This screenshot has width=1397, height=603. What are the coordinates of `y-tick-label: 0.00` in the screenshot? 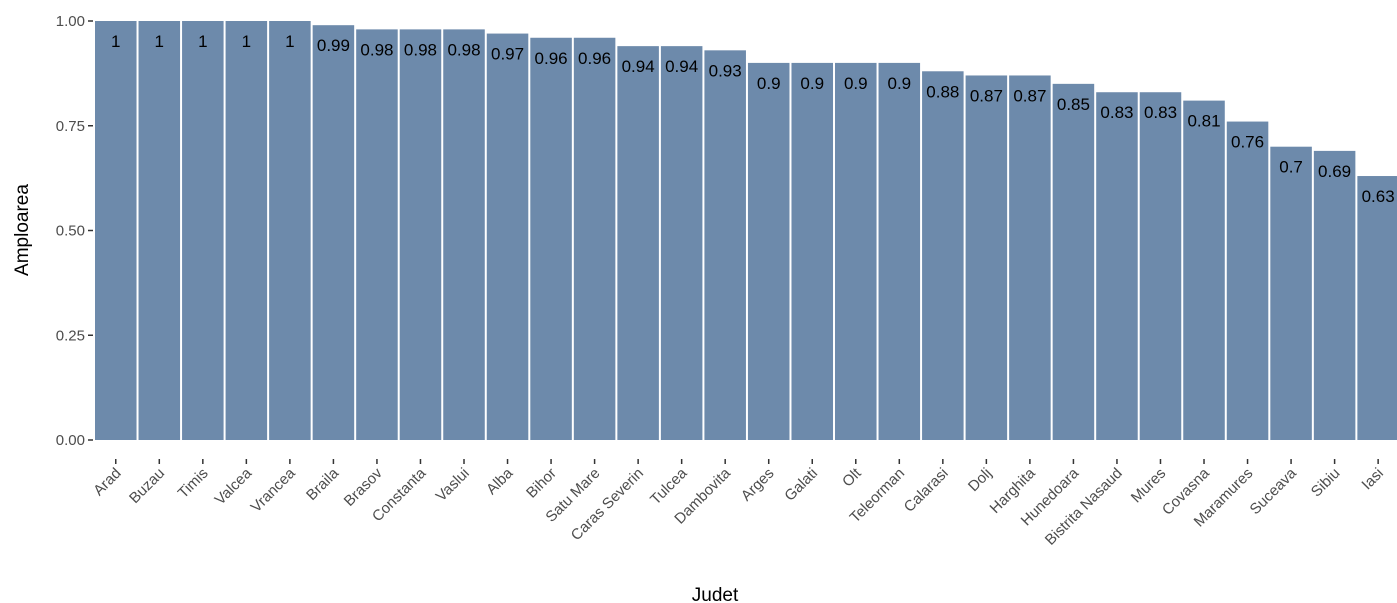 It's located at (70, 440).